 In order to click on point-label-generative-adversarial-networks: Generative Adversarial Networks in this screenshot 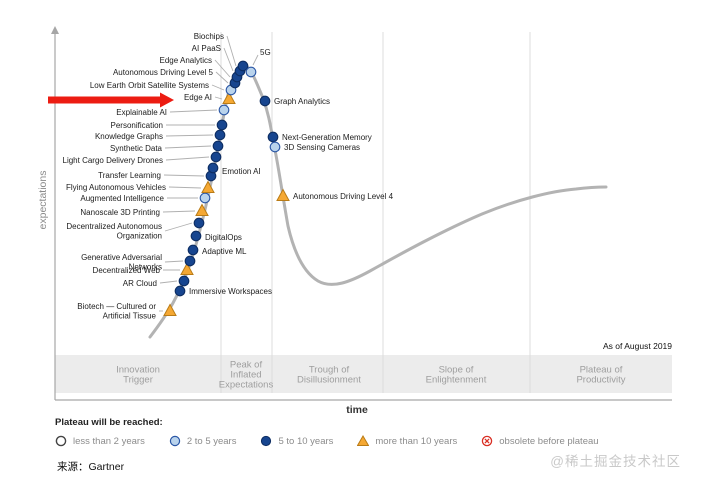, I will do `click(121, 262)`.